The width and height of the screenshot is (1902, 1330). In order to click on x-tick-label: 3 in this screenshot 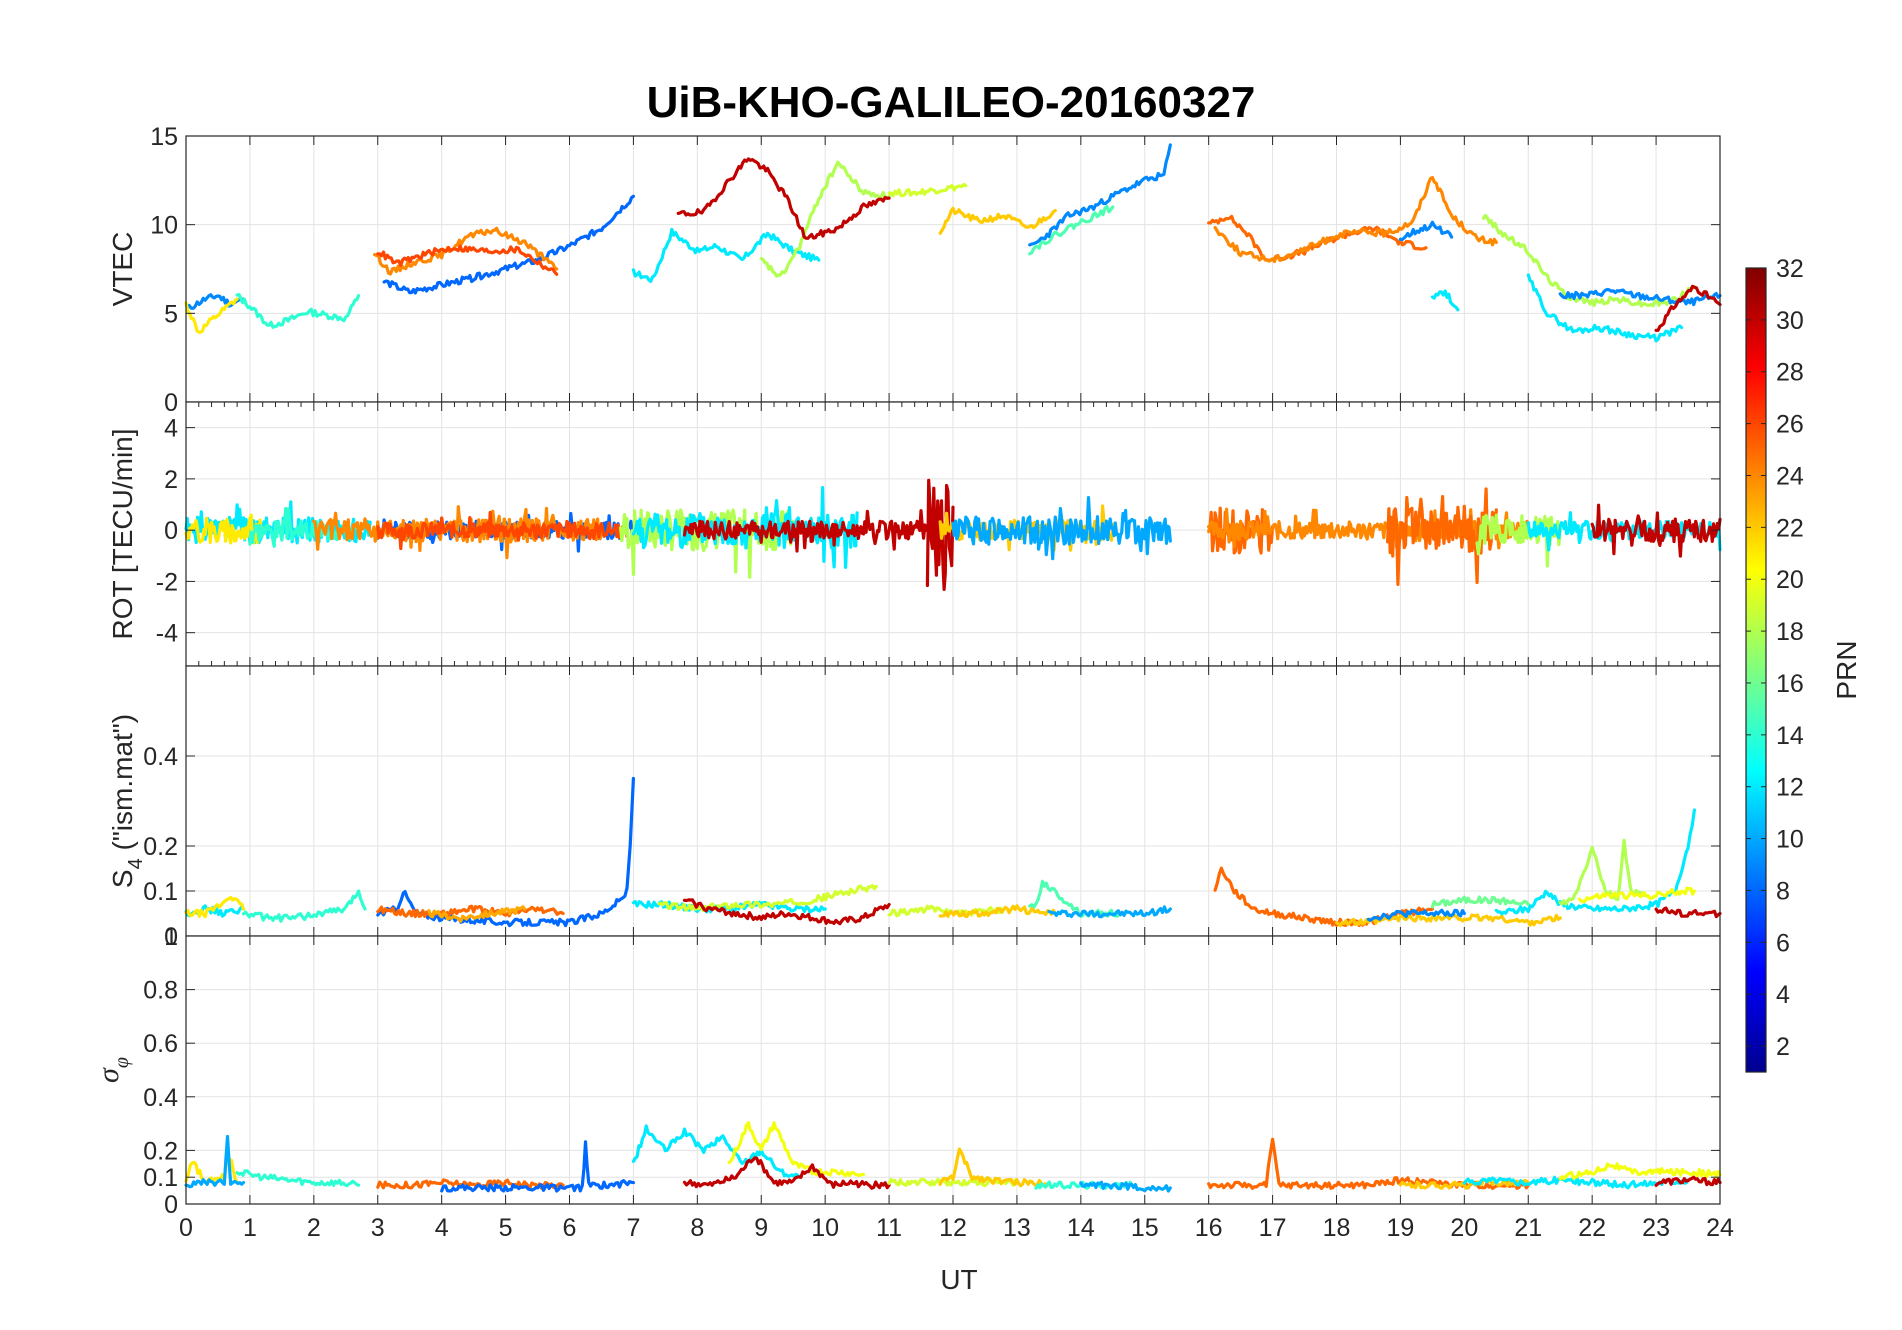, I will do `click(378, 1228)`.